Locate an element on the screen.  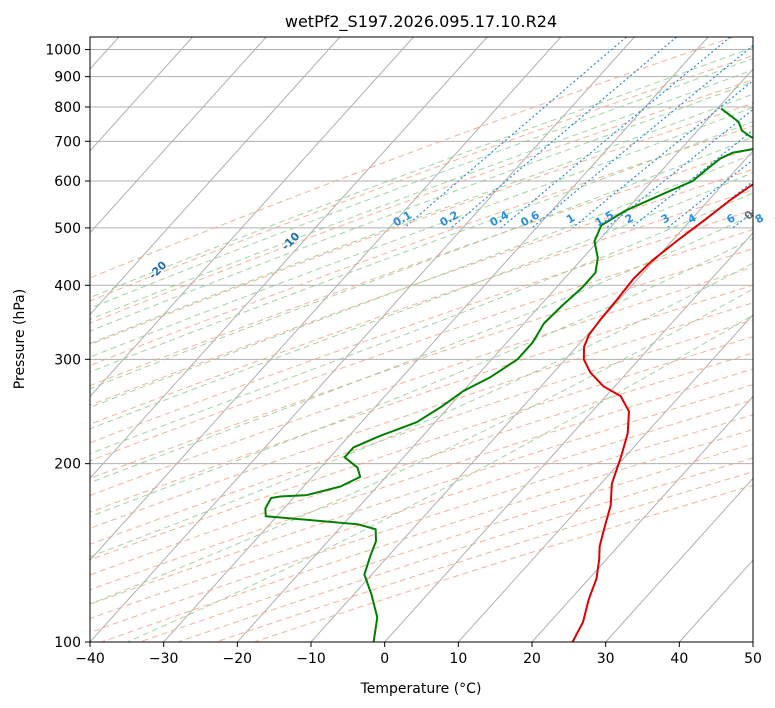
y-tick-label: 900 is located at coordinates (67, 78).